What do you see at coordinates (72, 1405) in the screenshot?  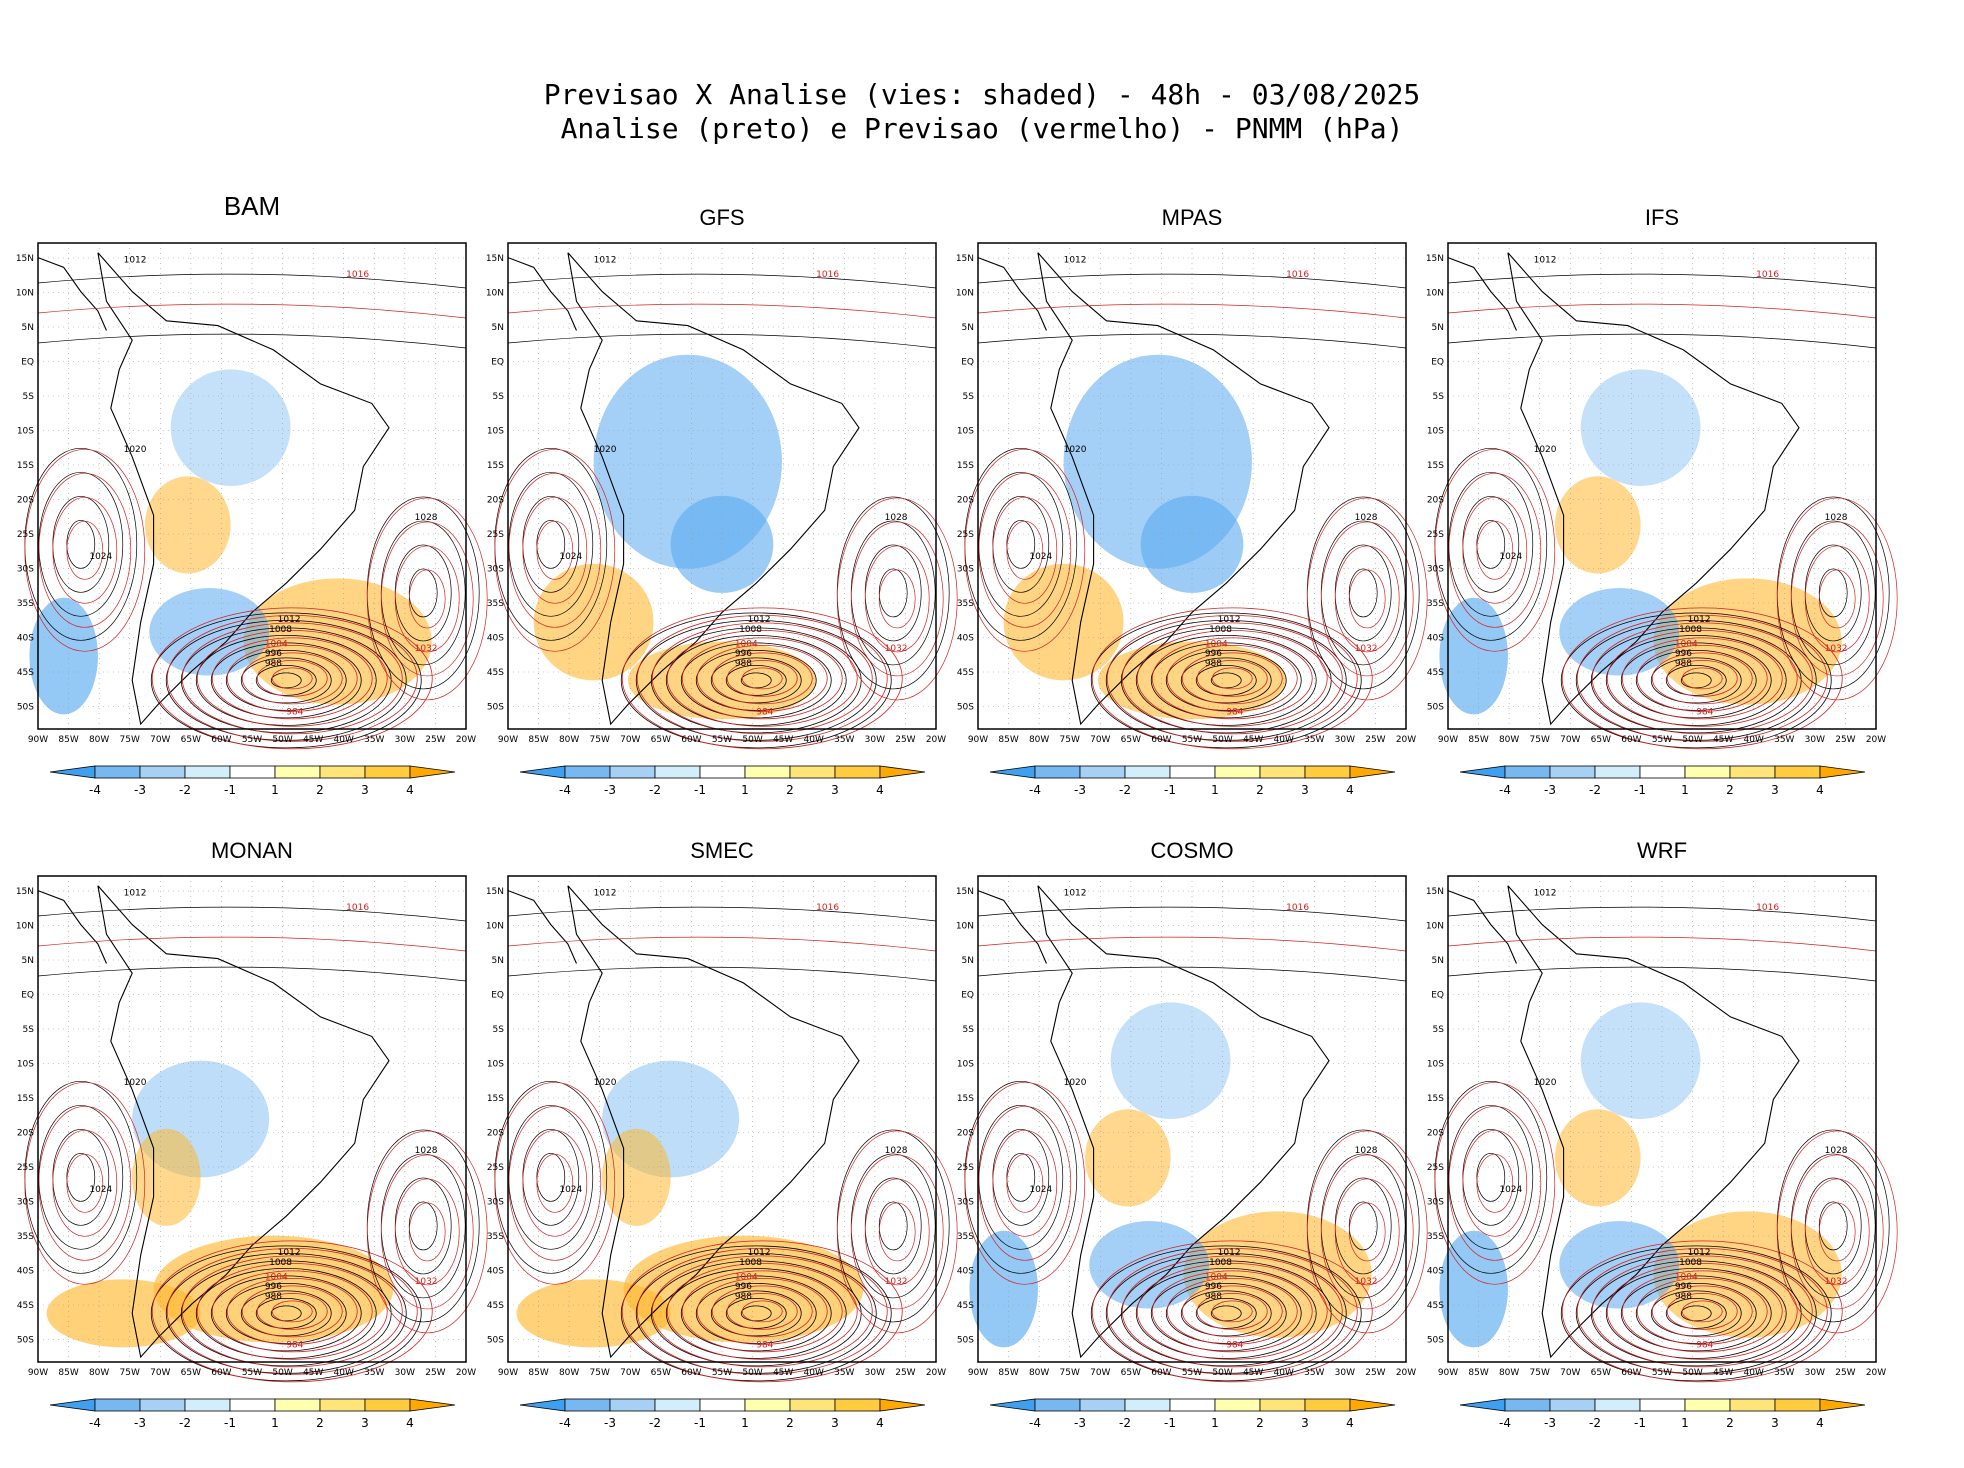 I see `colorbar-arrow-left` at bounding box center [72, 1405].